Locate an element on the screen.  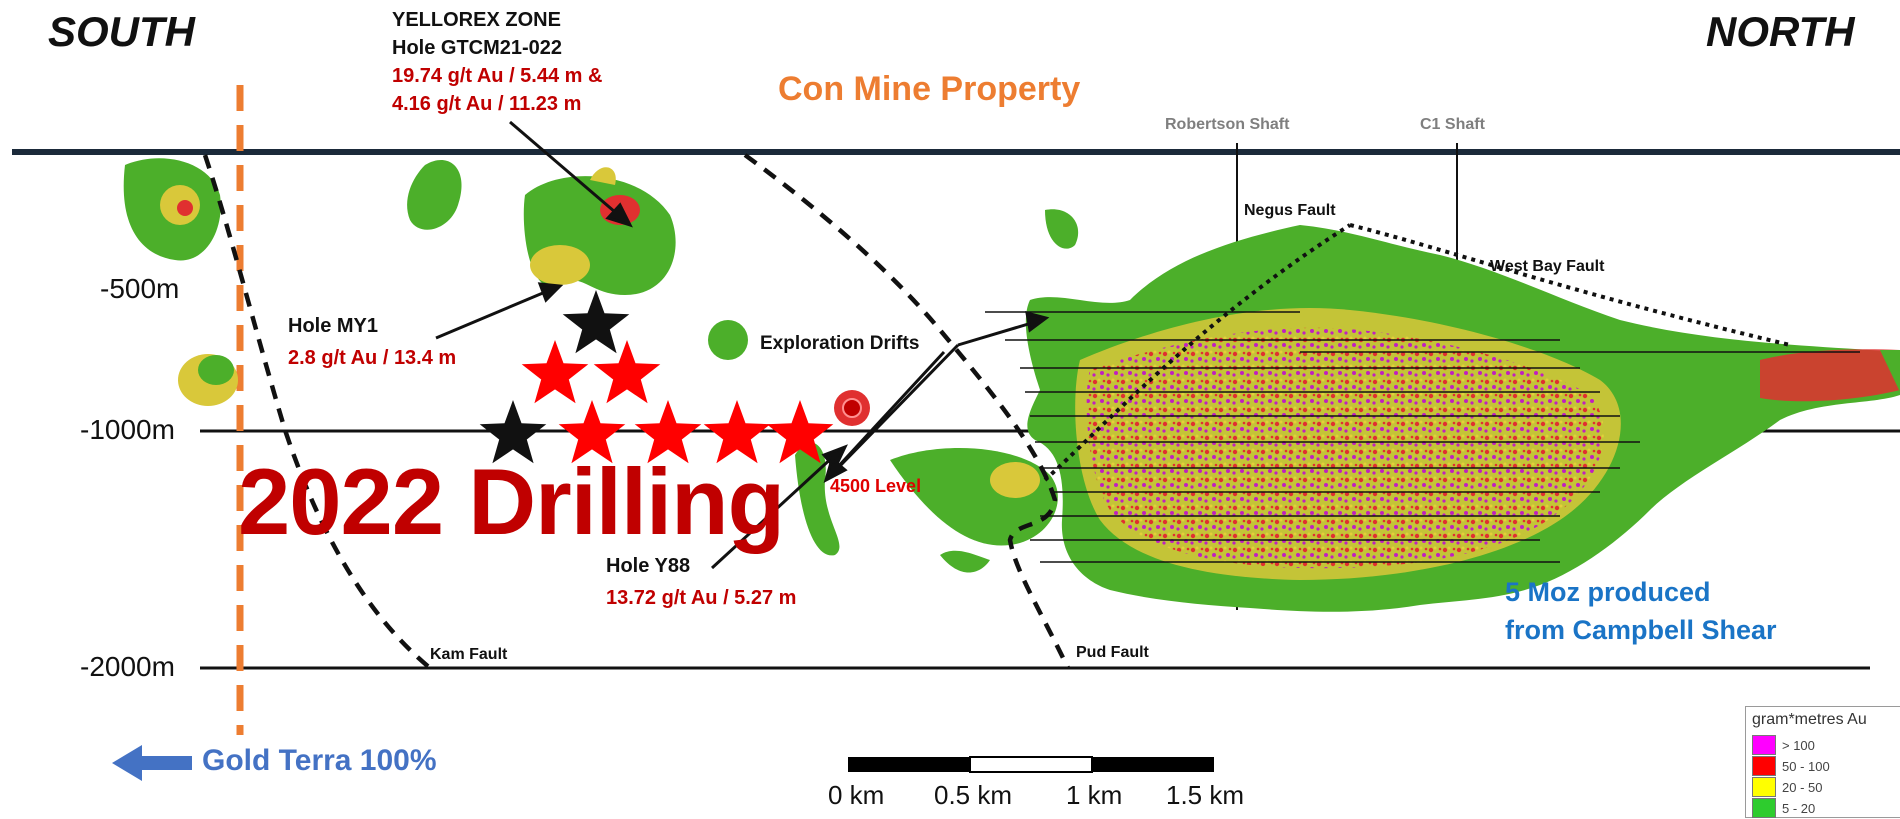
kam-fault-line is located at coordinates (317, 412).